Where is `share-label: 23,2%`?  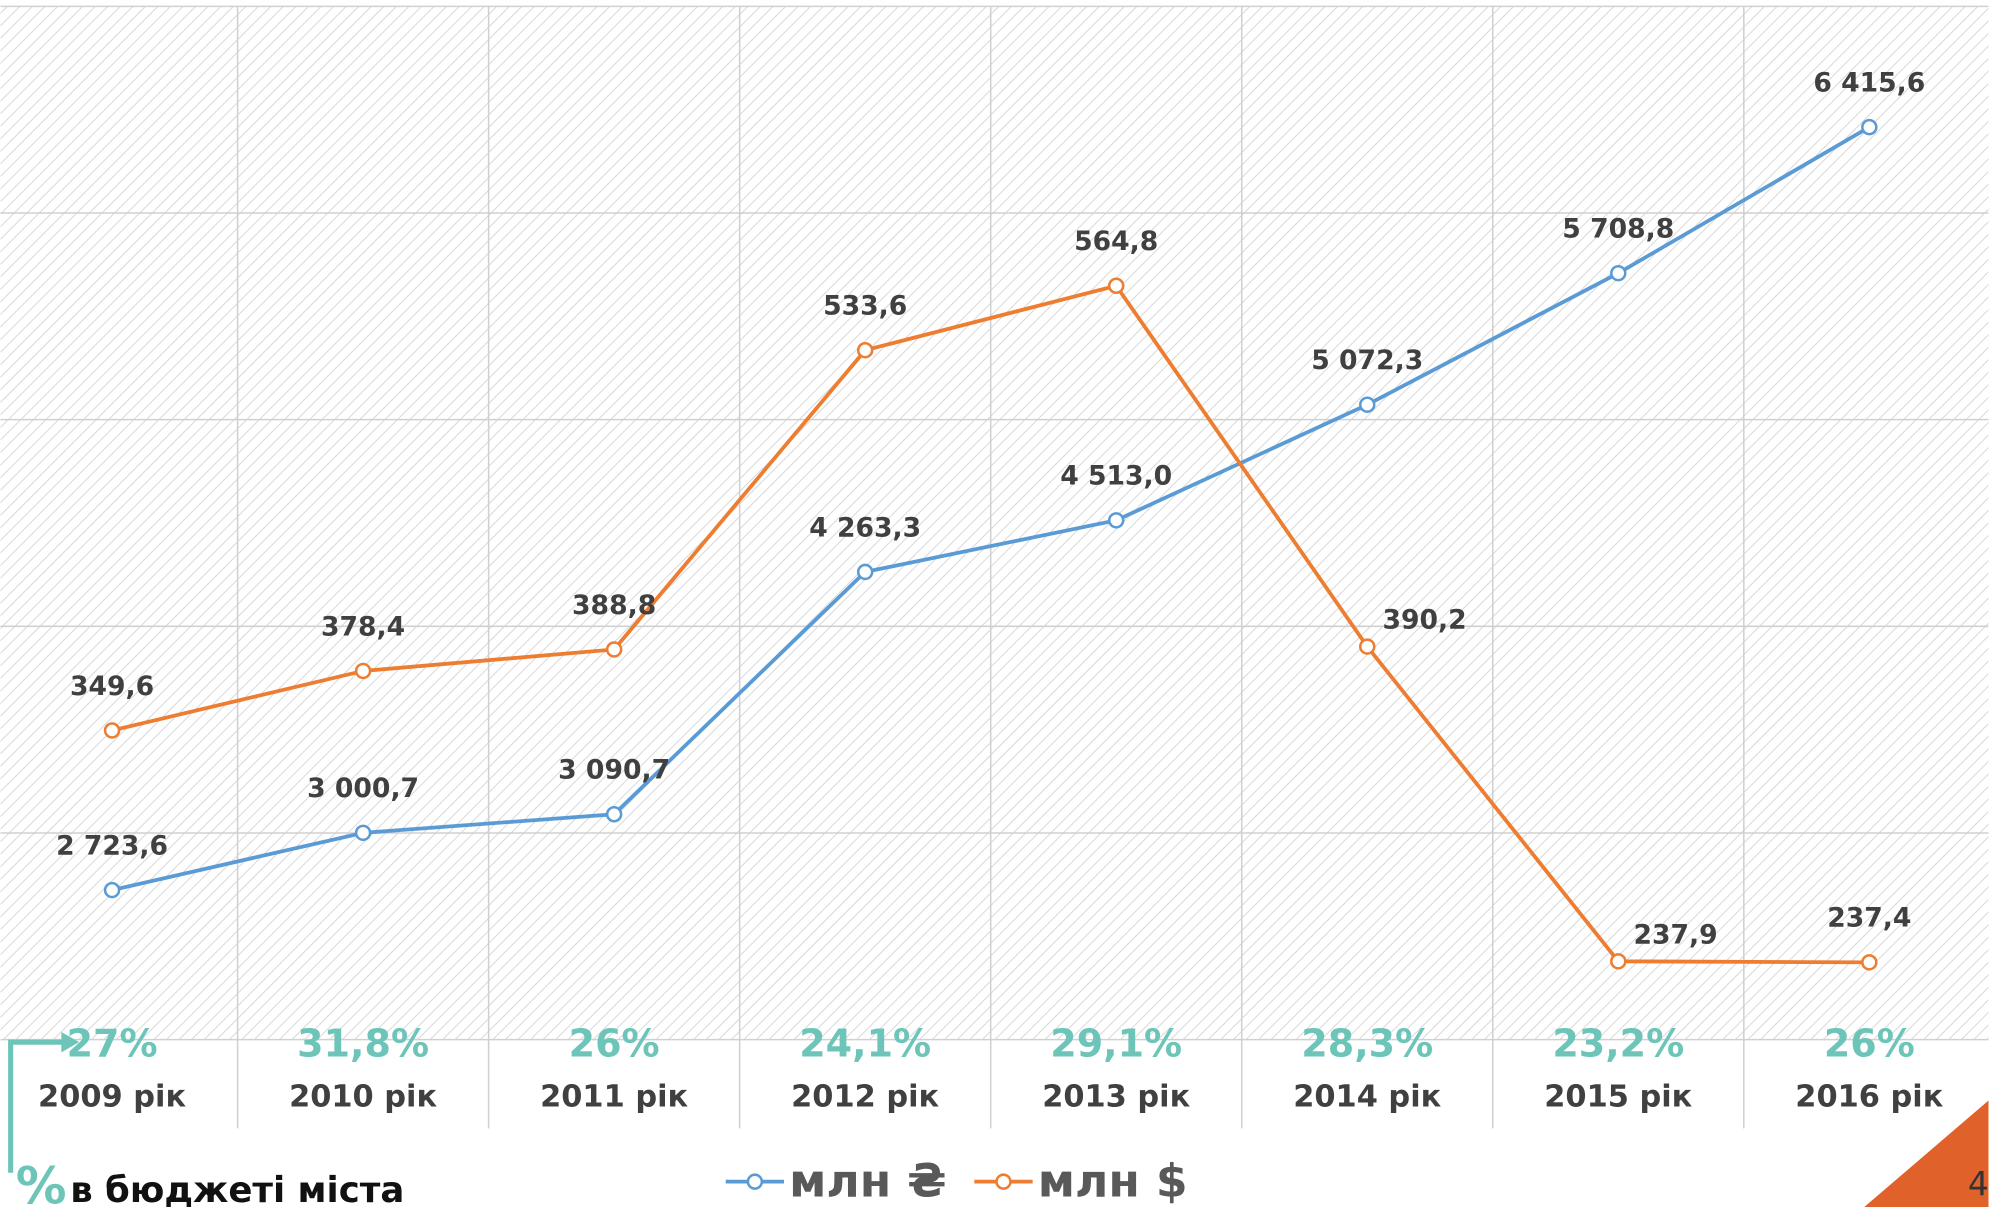 share-label: 23,2% is located at coordinates (1618, 1043).